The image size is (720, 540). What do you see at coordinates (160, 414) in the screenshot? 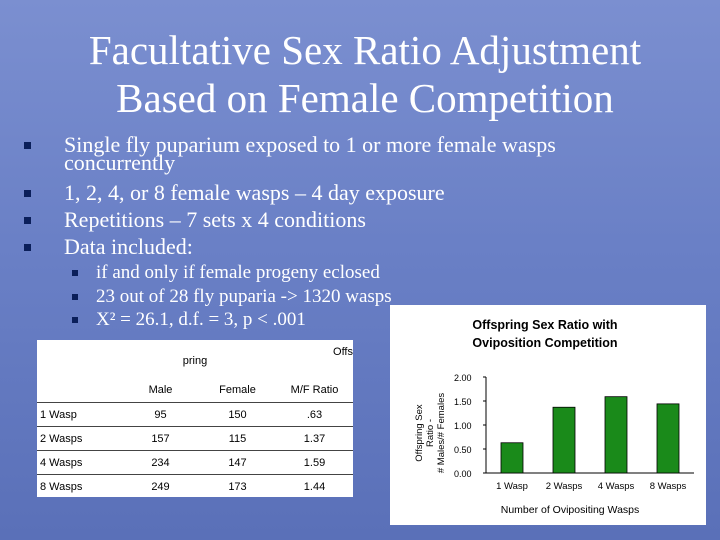
I see `table-cell: 95` at bounding box center [160, 414].